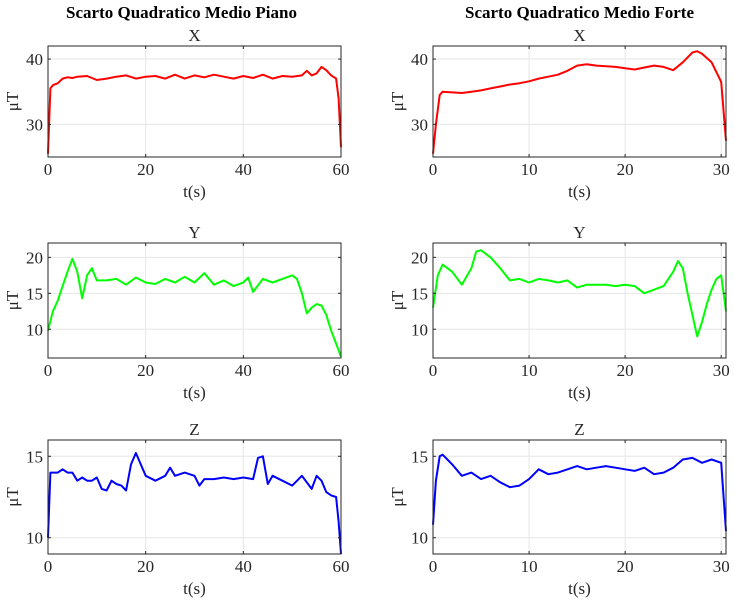  I want to click on subplot-4: 0 10 20 30 10 15 20 Yt(s) μT, so click(559, 312).